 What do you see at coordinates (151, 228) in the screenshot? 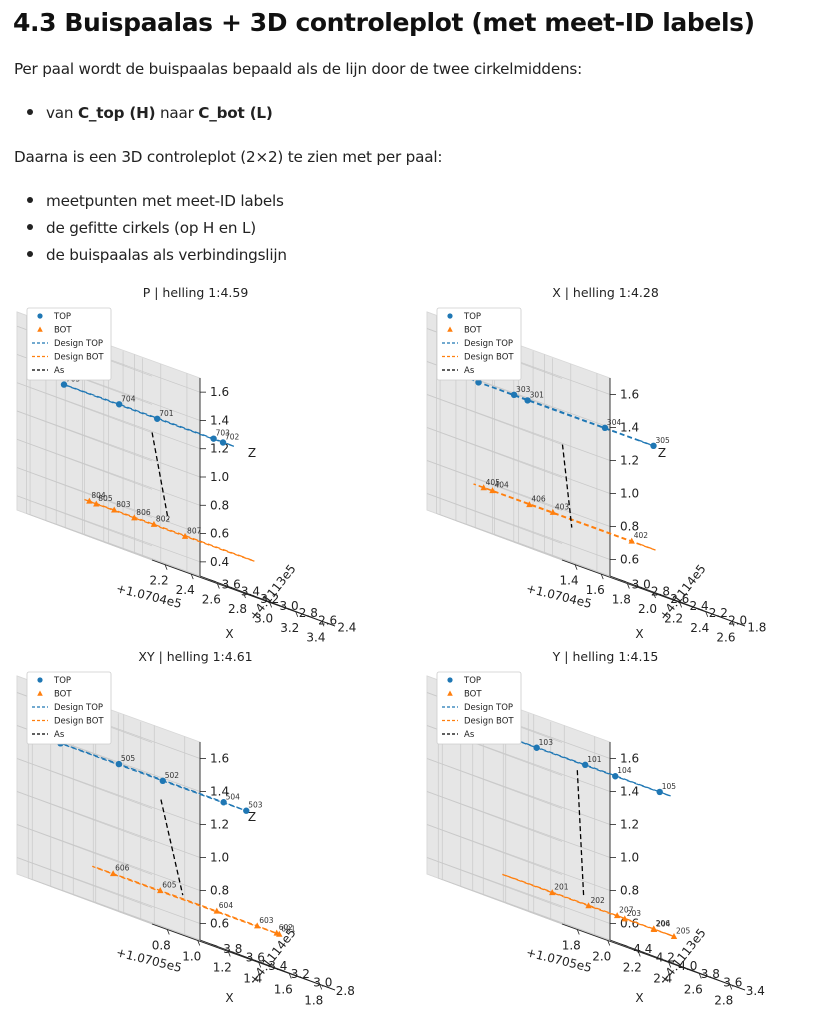
I see `list-item-text: de gefitte cirkels (op H en L)` at bounding box center [151, 228].